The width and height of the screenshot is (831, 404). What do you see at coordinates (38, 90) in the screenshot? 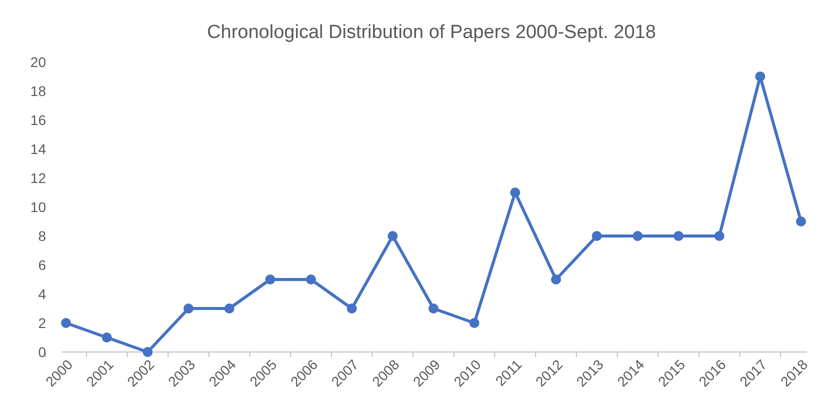
I see `y-tick-label: 18` at bounding box center [38, 90].